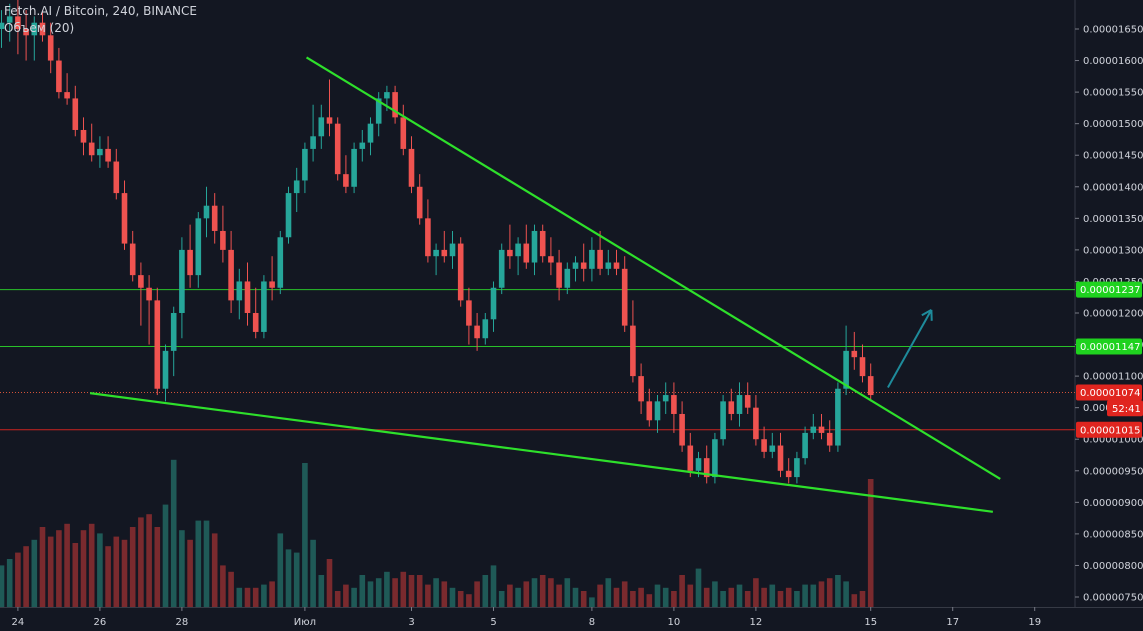  What do you see at coordinates (100, 622) in the screenshot?
I see `time-tick-label: 26` at bounding box center [100, 622].